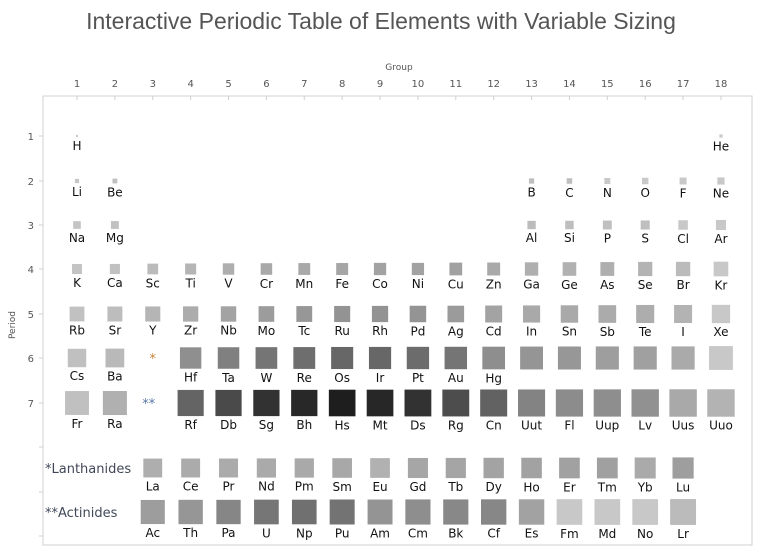  I want to click on element-symbol: Si, so click(569, 238).